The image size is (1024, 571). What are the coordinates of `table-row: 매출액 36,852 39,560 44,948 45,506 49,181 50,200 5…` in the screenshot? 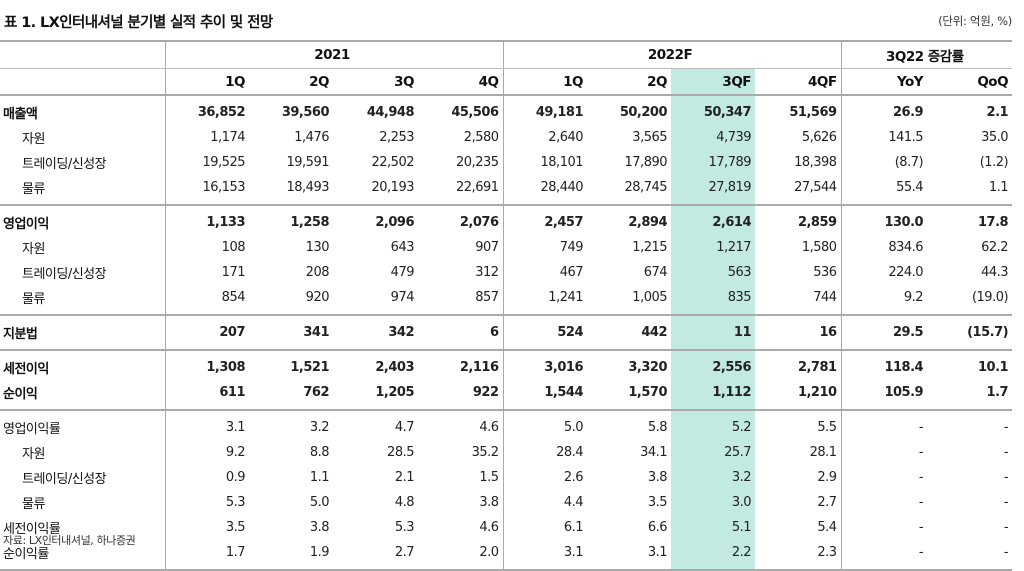 It's located at (506, 110).